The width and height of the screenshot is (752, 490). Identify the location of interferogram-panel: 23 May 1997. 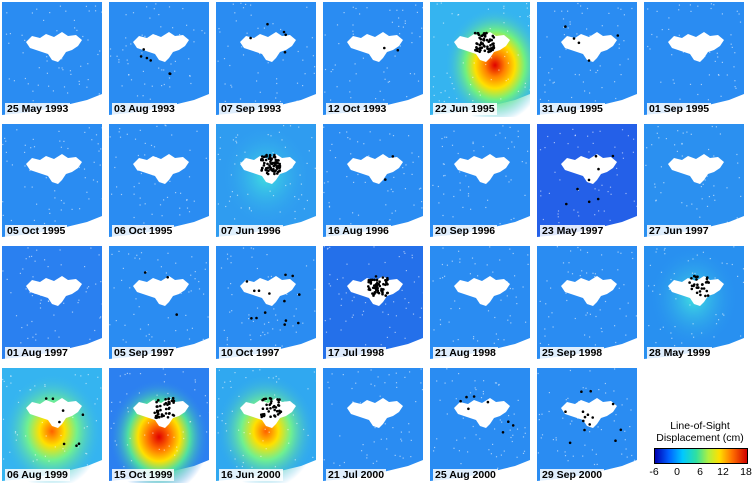
(587, 181).